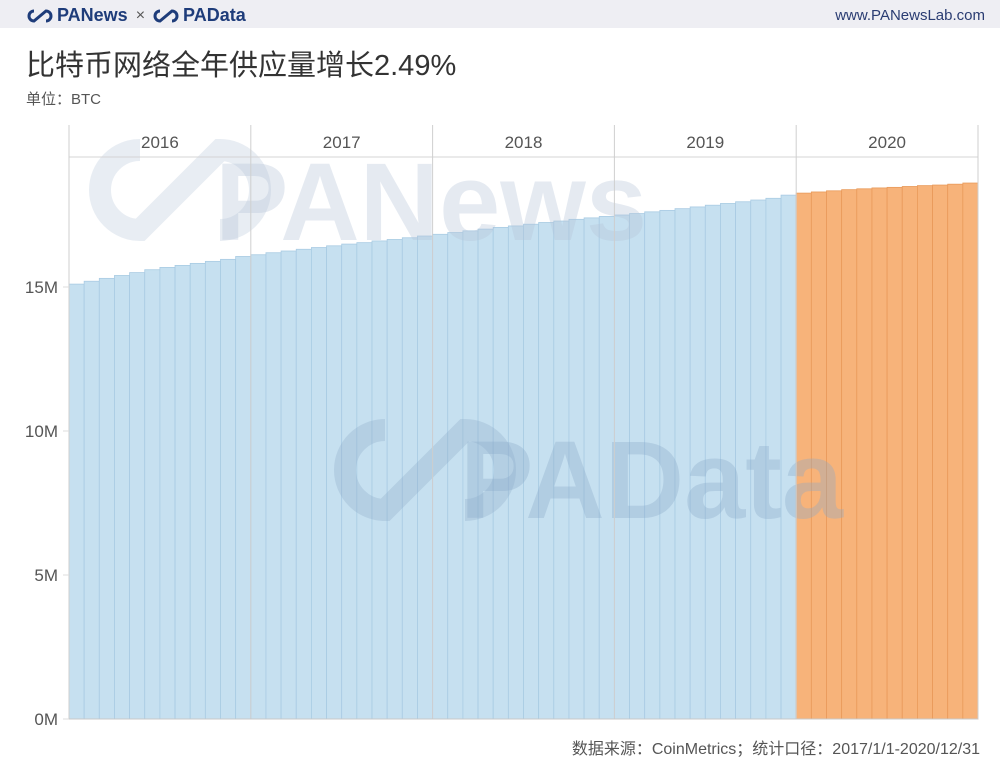 This screenshot has width=1000, height=769. I want to click on y-tick-label: 5M, so click(46, 575).